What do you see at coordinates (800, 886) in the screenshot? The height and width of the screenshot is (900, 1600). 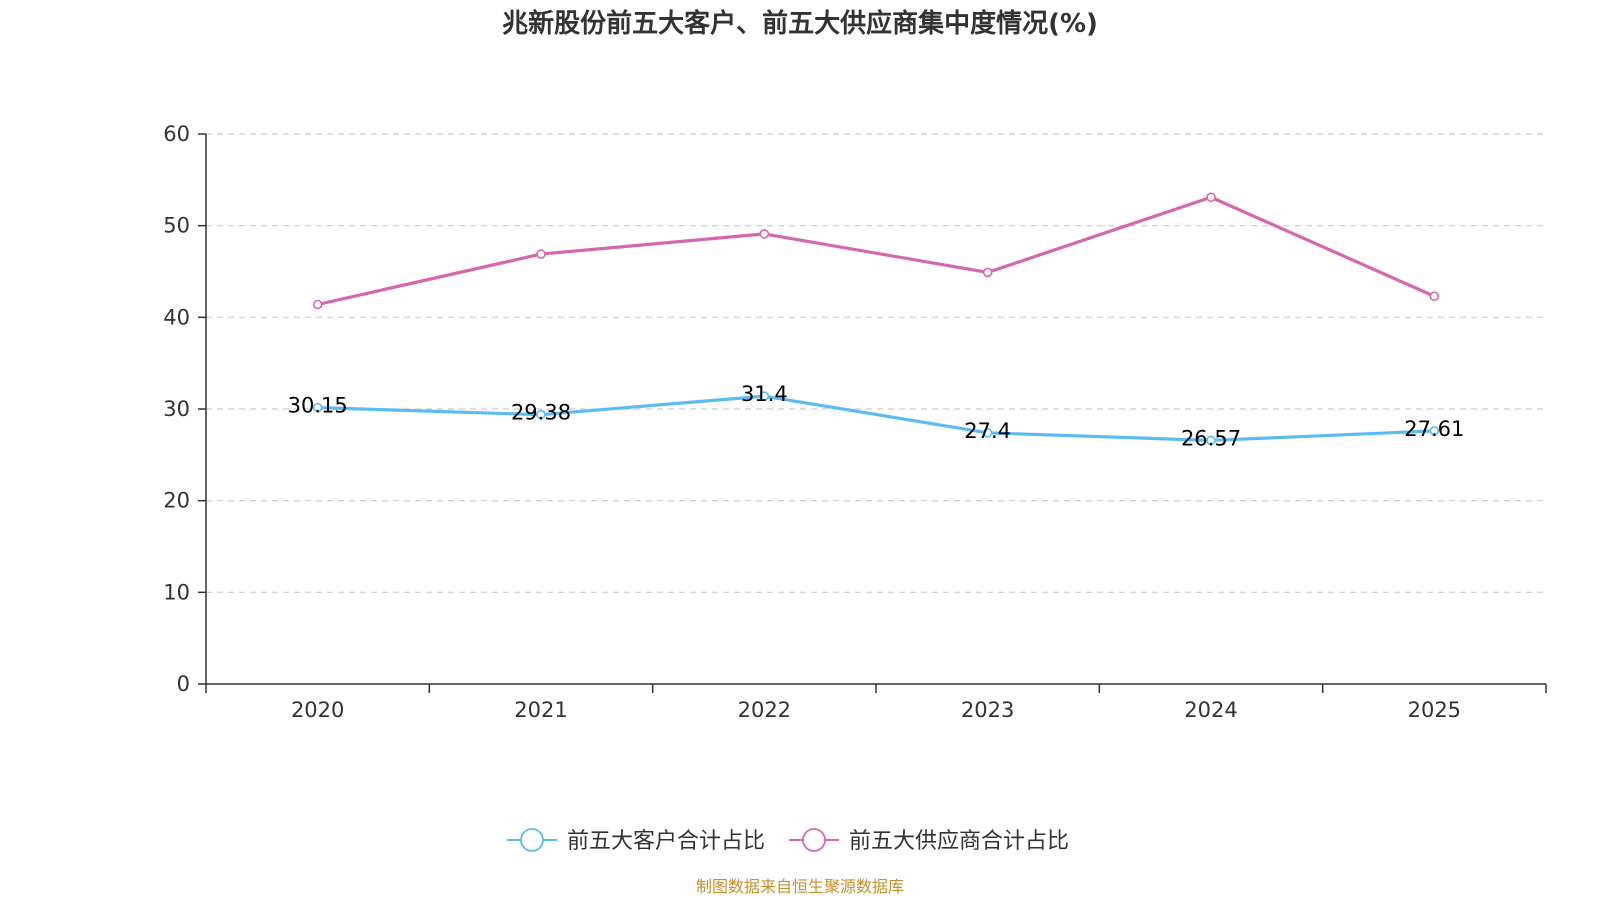 I see `source-note: 制图数据来自恒生聚源数据库` at bounding box center [800, 886].